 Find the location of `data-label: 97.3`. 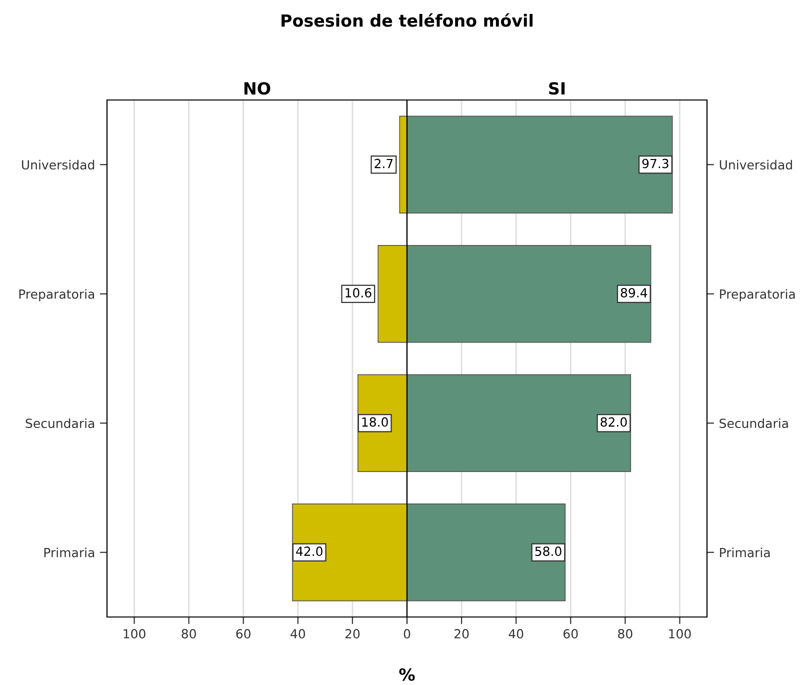

data-label: 97.3 is located at coordinates (655, 163).